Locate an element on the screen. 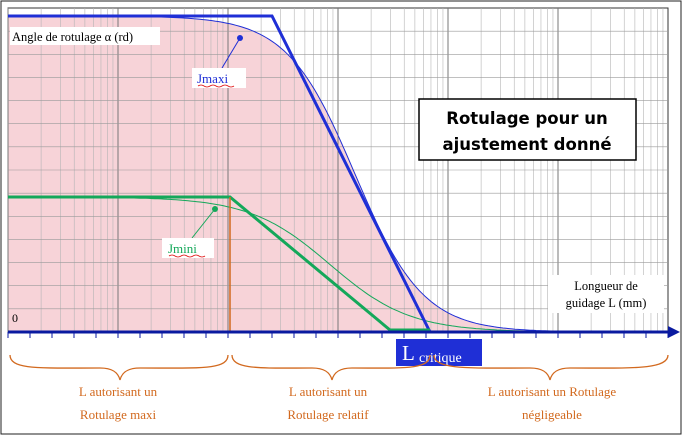  jmaxi-label: Jmaxi is located at coordinates (212, 78).